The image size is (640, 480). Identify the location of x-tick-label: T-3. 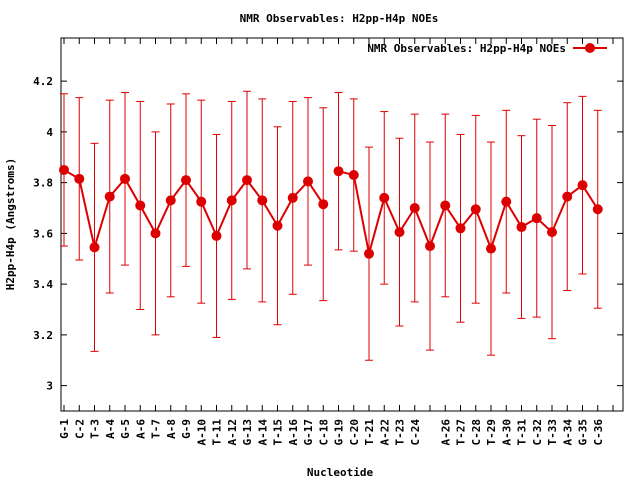
(95, 429).